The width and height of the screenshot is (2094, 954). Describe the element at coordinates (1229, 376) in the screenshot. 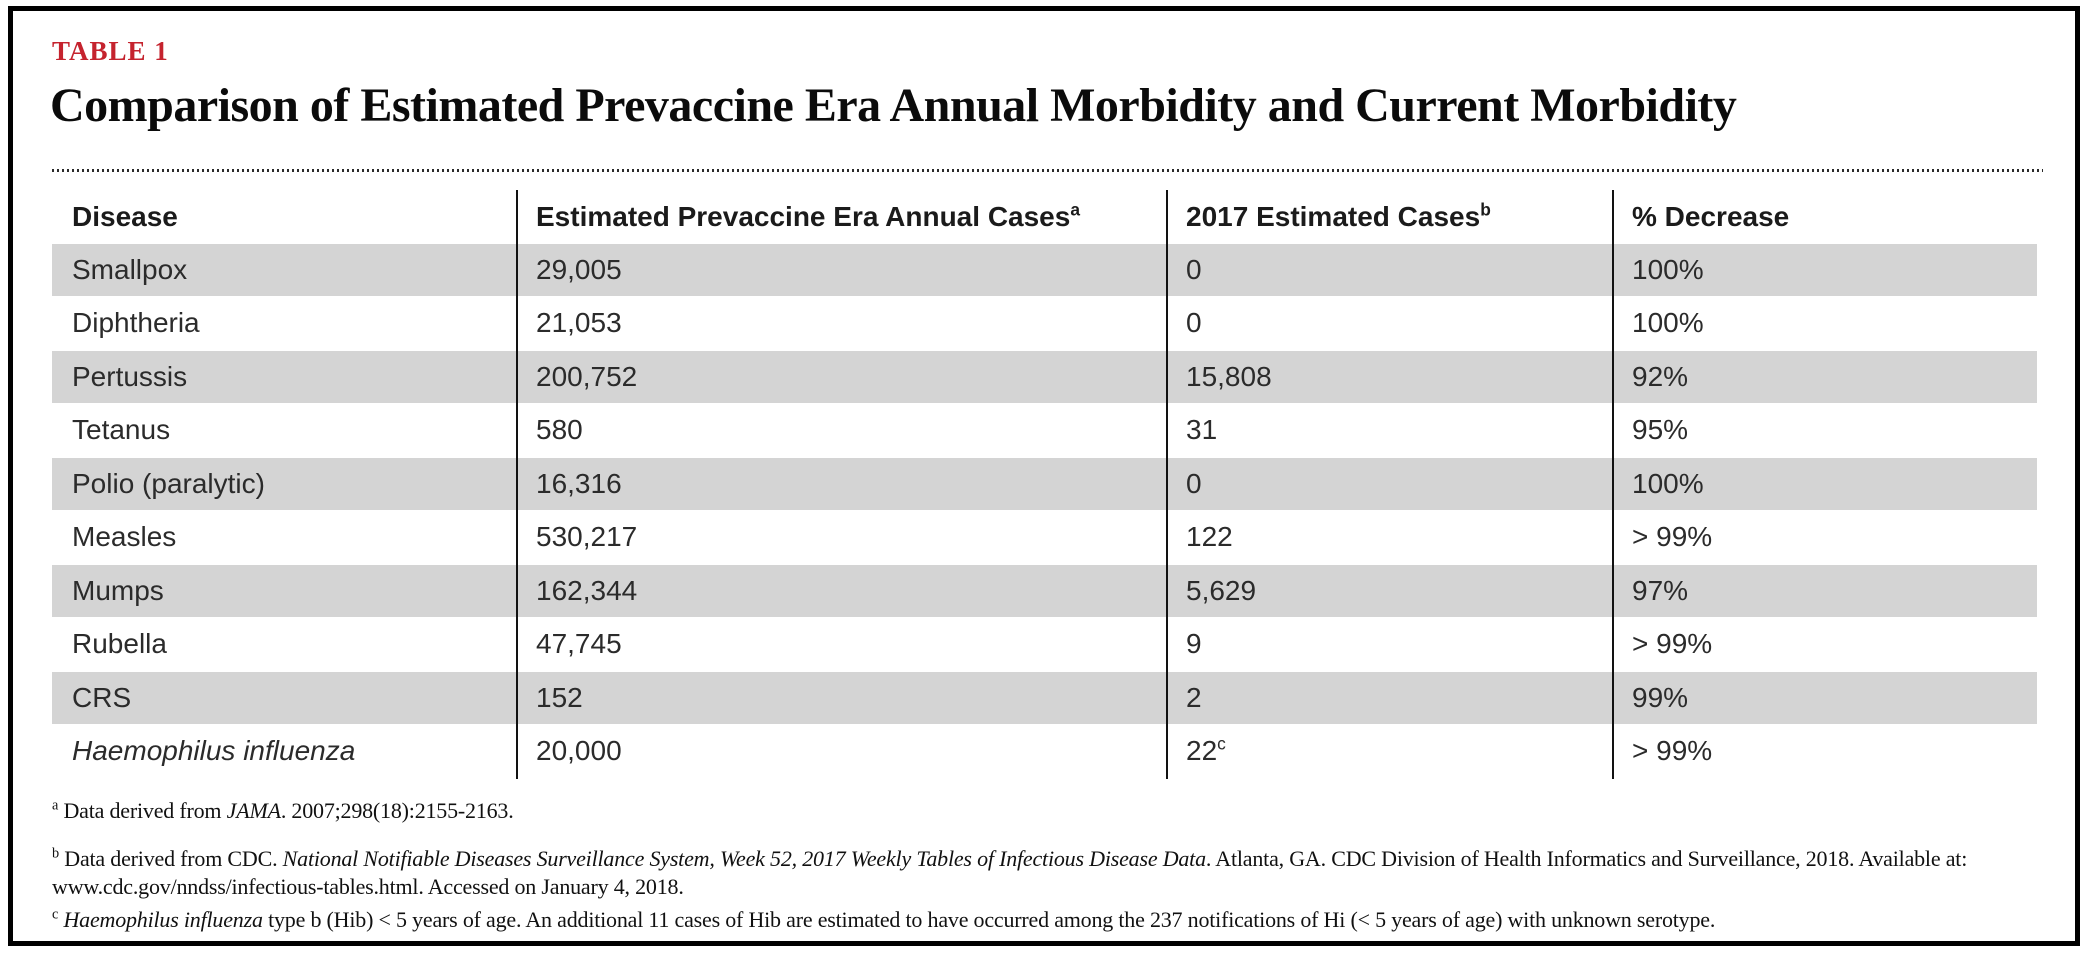

I see `cell-2017-cases: 15,808` at that location.